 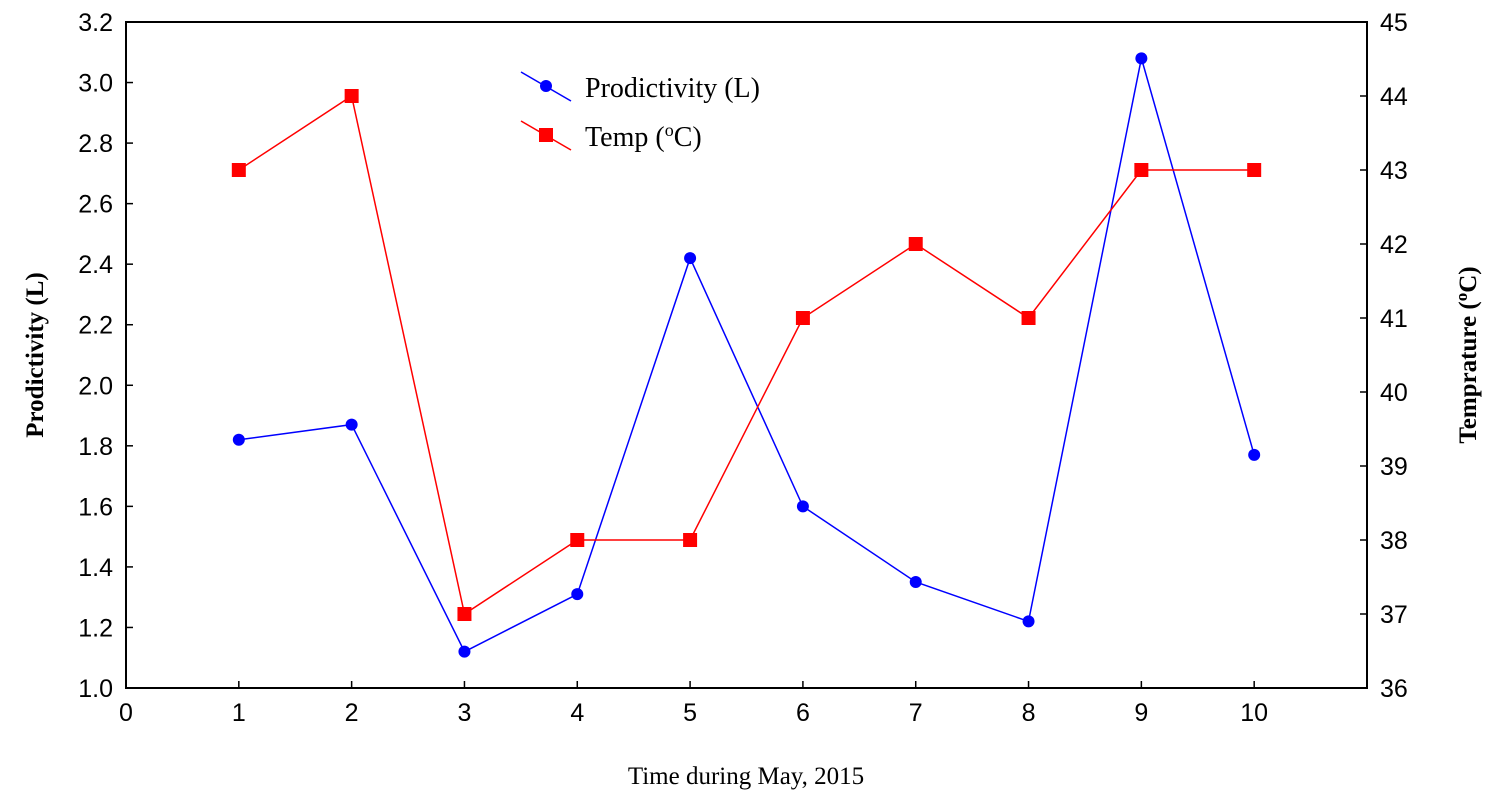 What do you see at coordinates (688, 137) in the screenshot?
I see `legend-label-temp-suffix: C)` at bounding box center [688, 137].